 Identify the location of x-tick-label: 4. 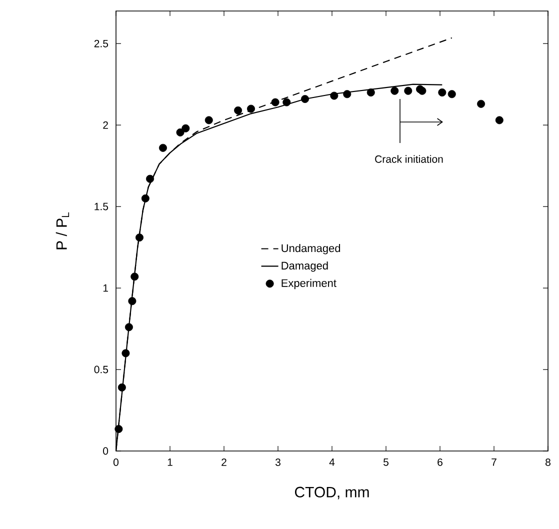
(332, 462).